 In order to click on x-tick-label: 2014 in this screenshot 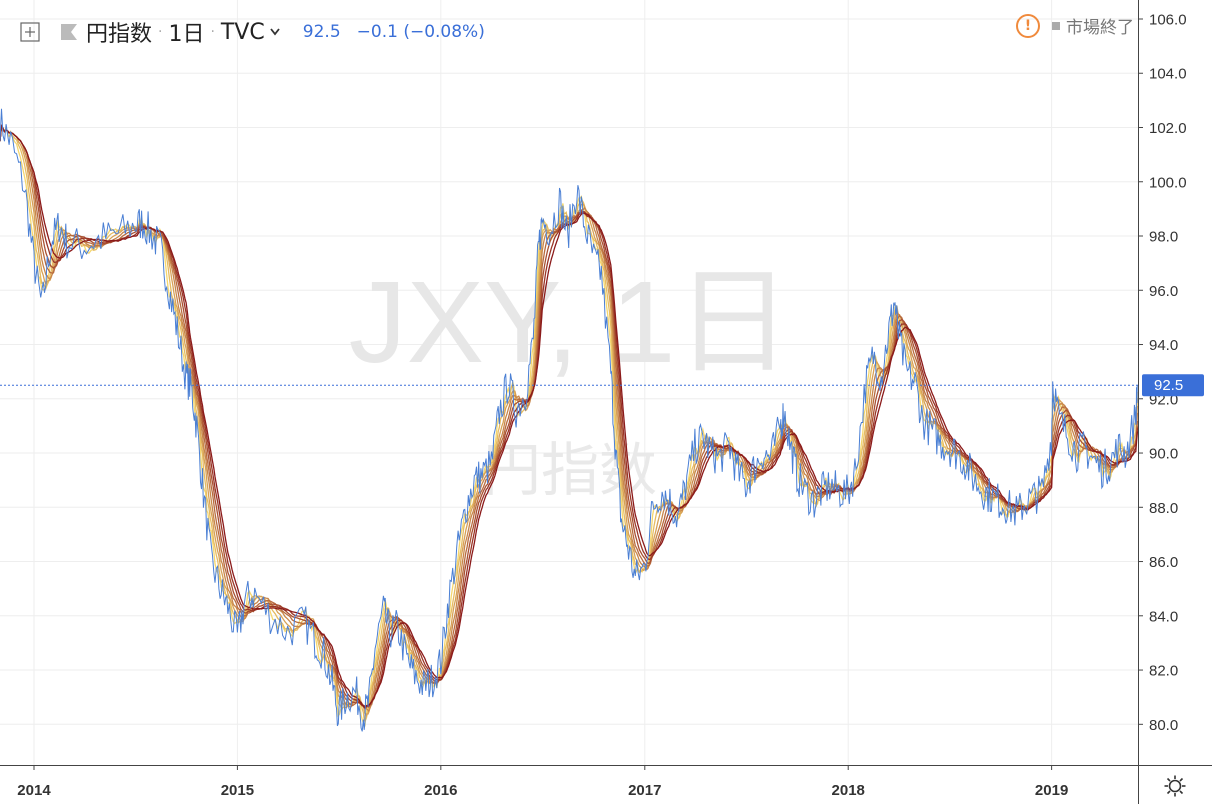, I will do `click(34, 790)`.